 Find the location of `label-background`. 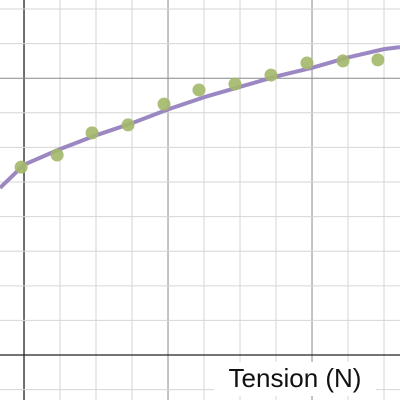

label-background is located at coordinates (295, 379).